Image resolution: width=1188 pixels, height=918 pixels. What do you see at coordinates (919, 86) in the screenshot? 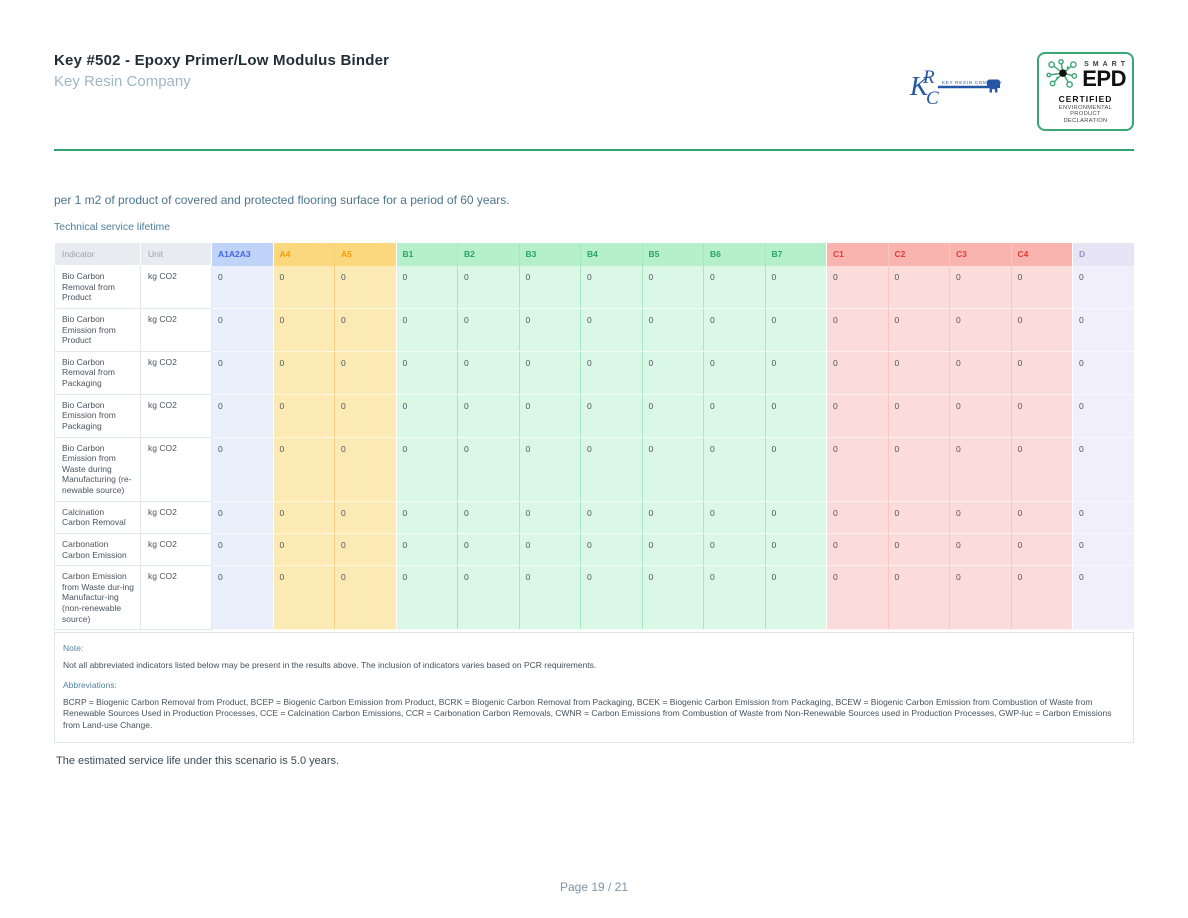
I see `svg-text: K` at bounding box center [919, 86].